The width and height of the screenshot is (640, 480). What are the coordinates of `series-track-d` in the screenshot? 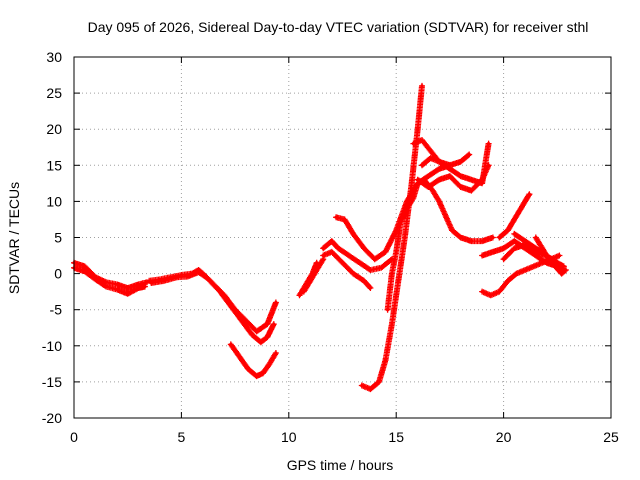 It's located at (212, 307).